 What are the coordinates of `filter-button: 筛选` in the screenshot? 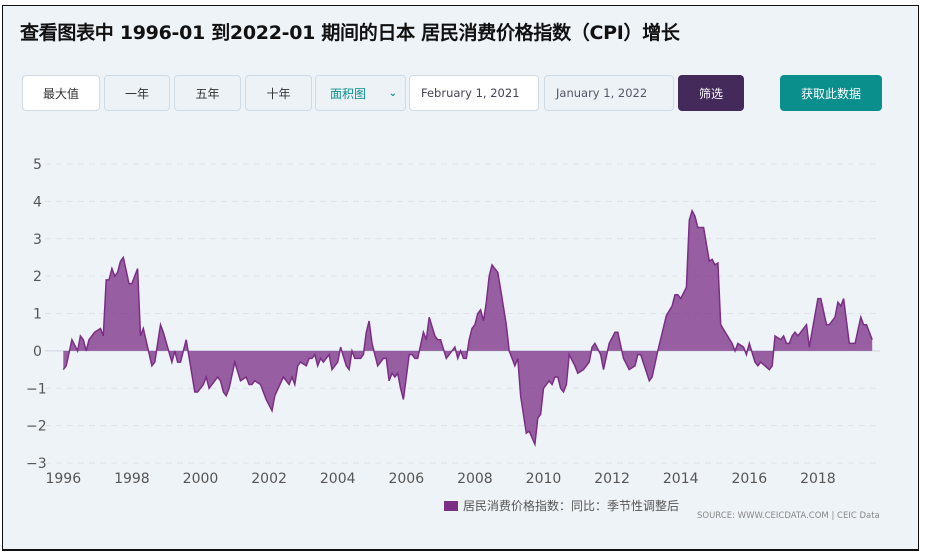 It's located at (711, 93).